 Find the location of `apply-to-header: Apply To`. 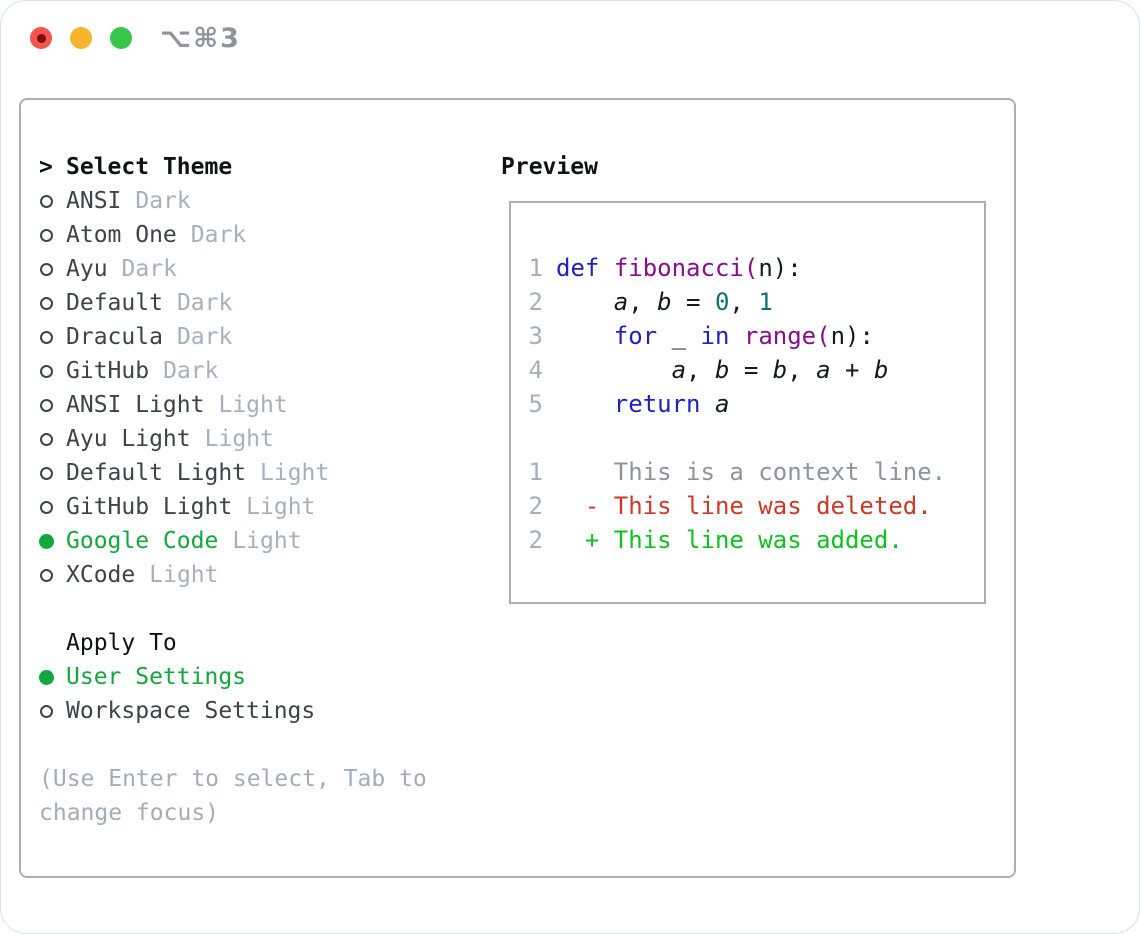

apply-to-header: Apply To is located at coordinates (259, 643).